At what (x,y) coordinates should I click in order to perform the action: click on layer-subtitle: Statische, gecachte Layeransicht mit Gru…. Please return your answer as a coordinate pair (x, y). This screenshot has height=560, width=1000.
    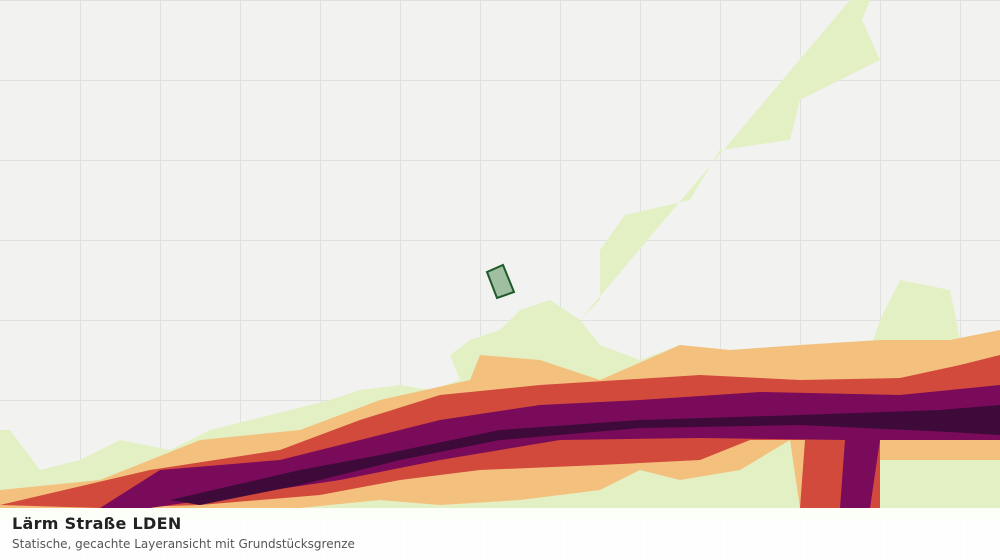
    Looking at the image, I should click on (183, 544).